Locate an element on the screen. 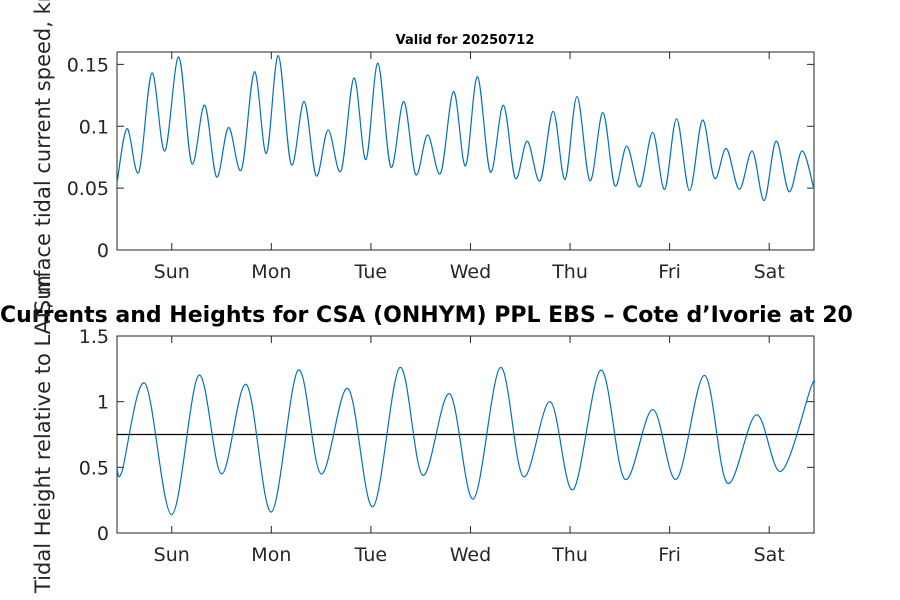  current-speed-ytick-label: 0.05 is located at coordinates (88, 189).